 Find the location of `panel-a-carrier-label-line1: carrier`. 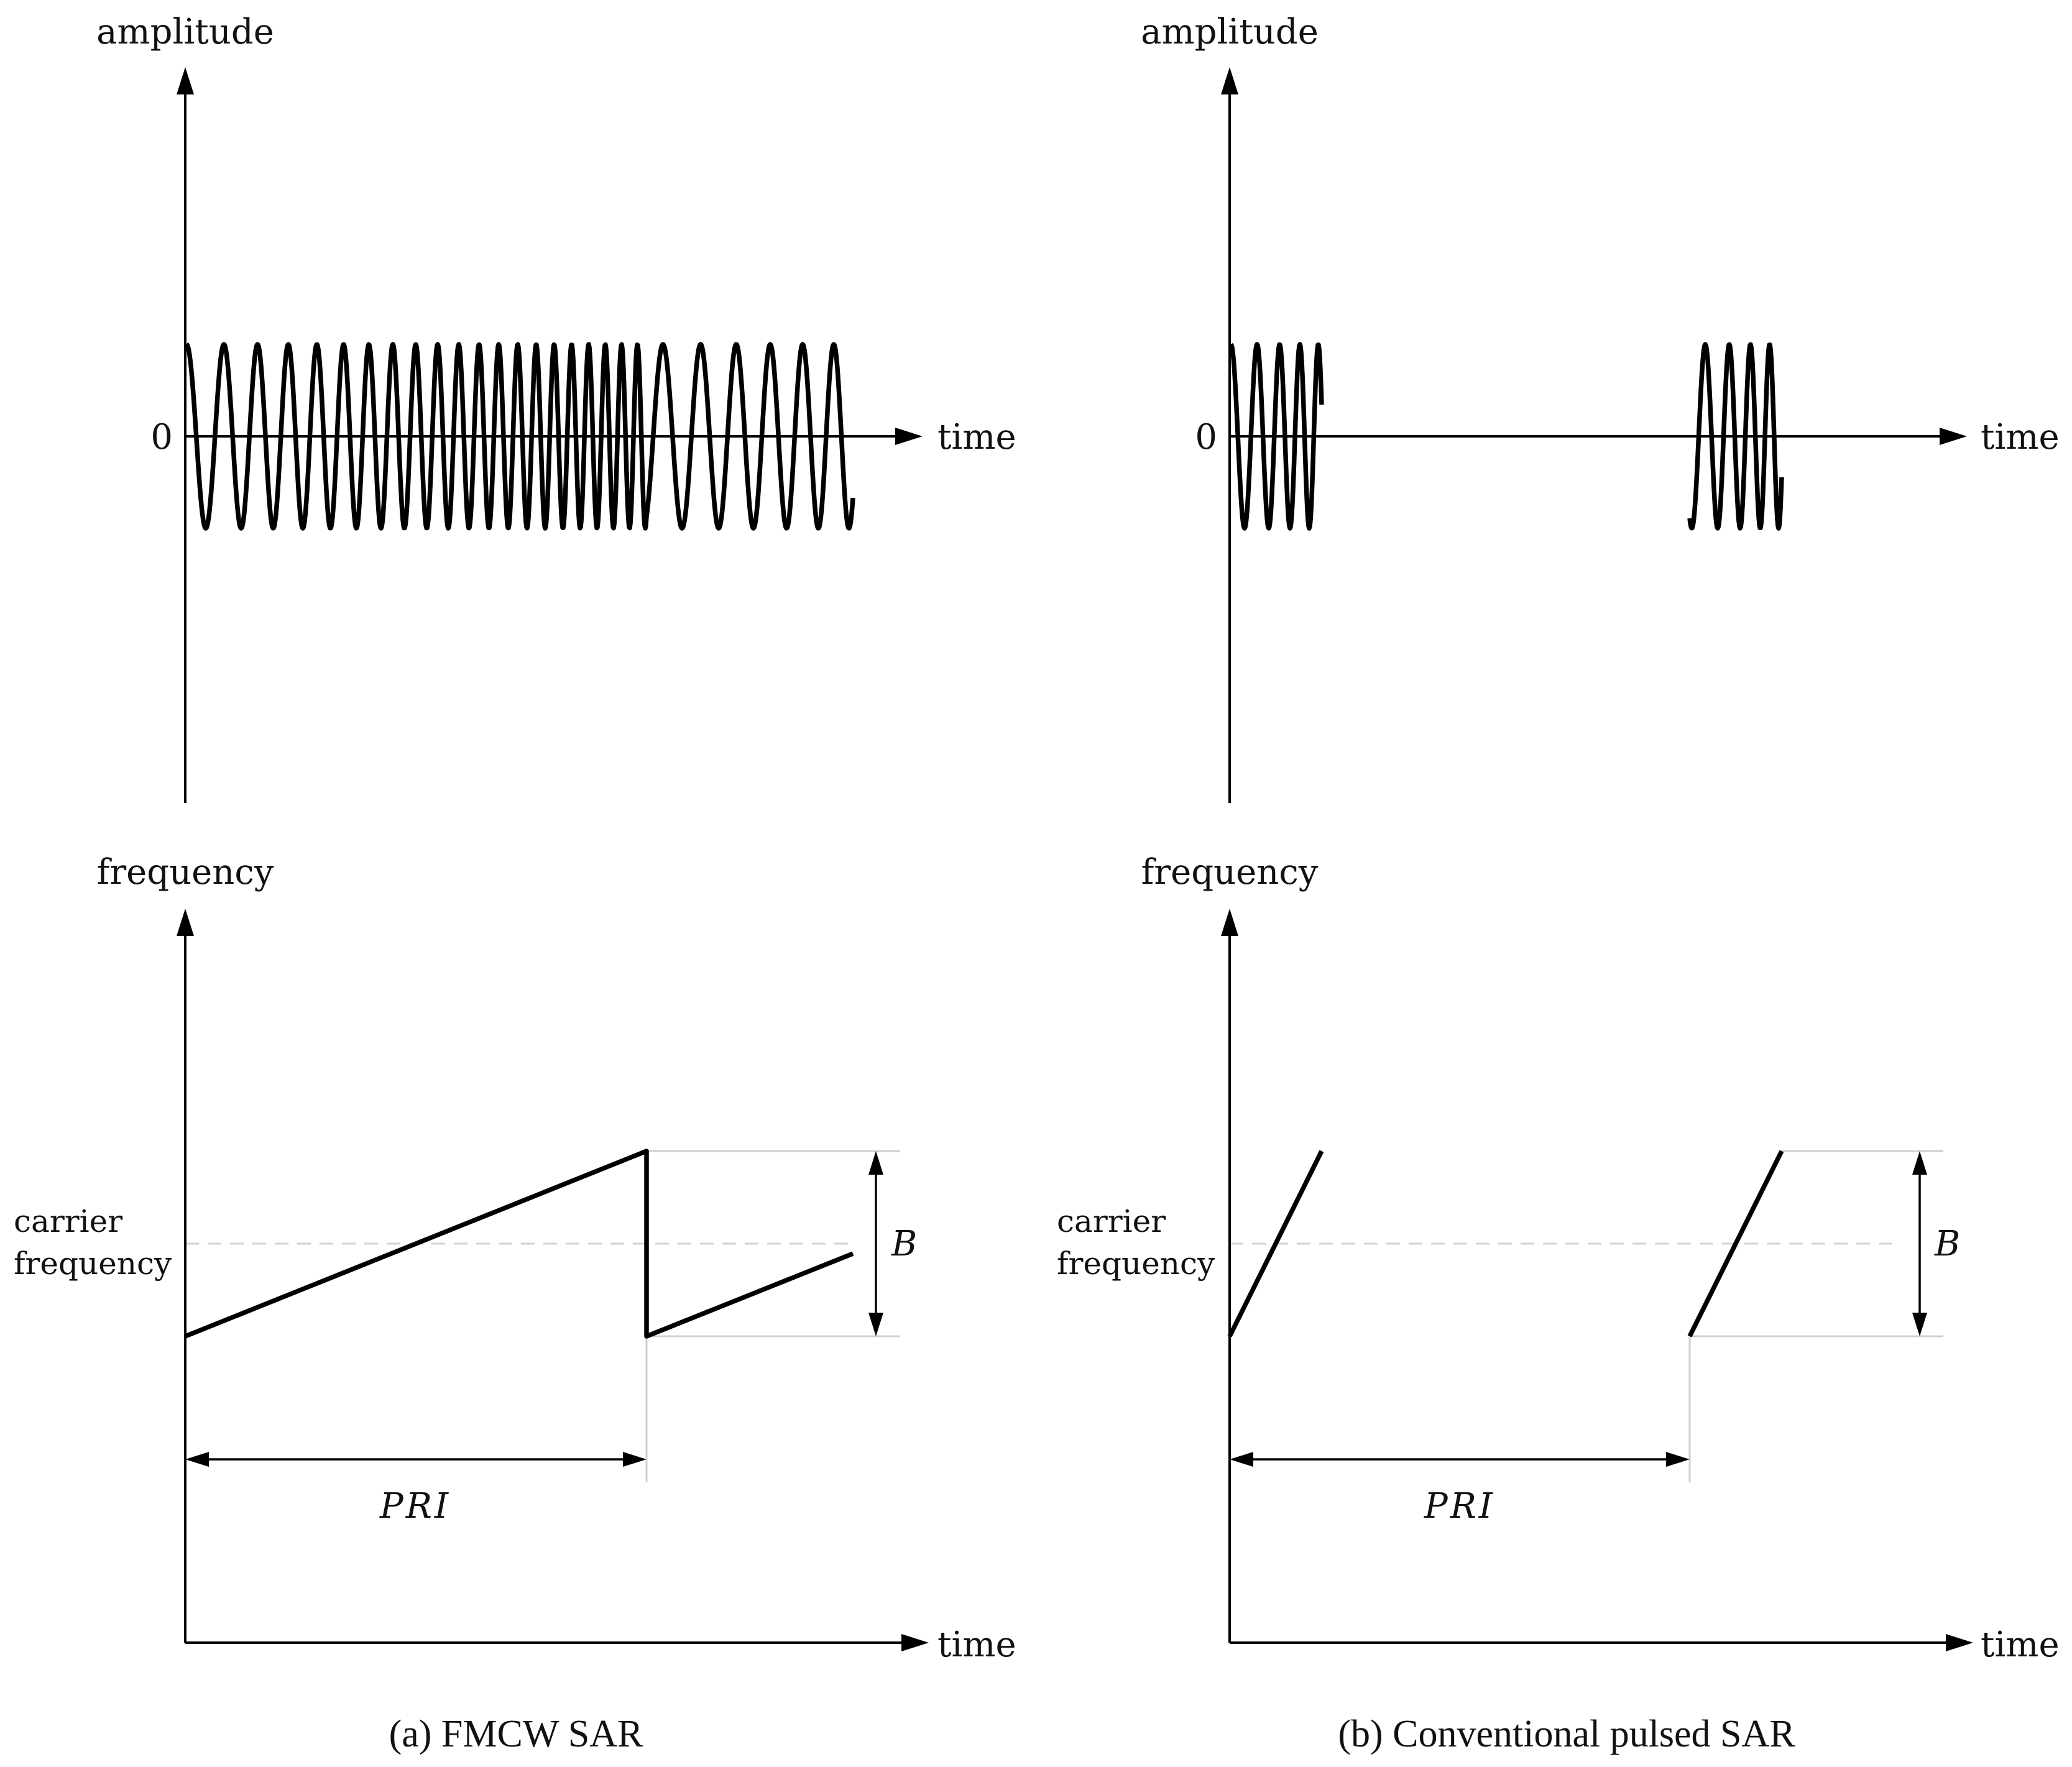

panel-a-carrier-label-line1: carrier is located at coordinates (68, 1221).